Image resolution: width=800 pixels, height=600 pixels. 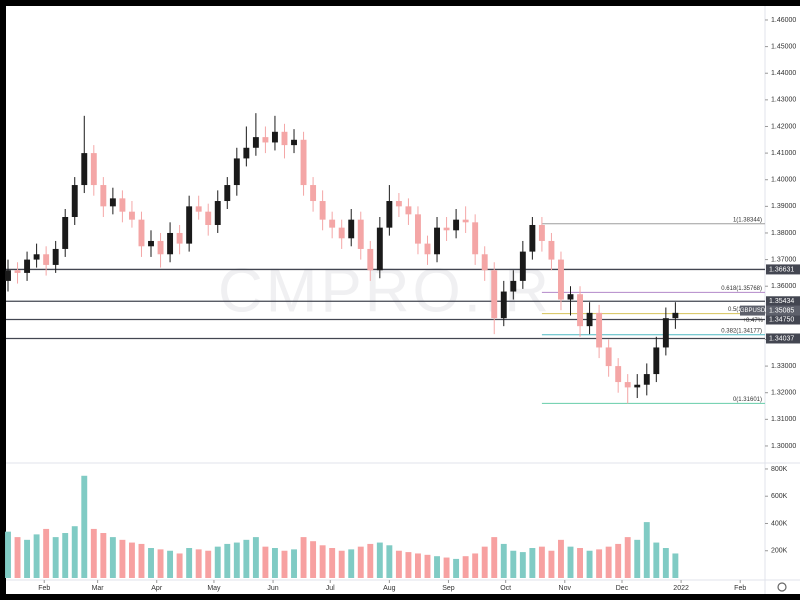 What do you see at coordinates (747, 220) in the screenshot?
I see `fib-label: 1(1.38344)` at bounding box center [747, 220].